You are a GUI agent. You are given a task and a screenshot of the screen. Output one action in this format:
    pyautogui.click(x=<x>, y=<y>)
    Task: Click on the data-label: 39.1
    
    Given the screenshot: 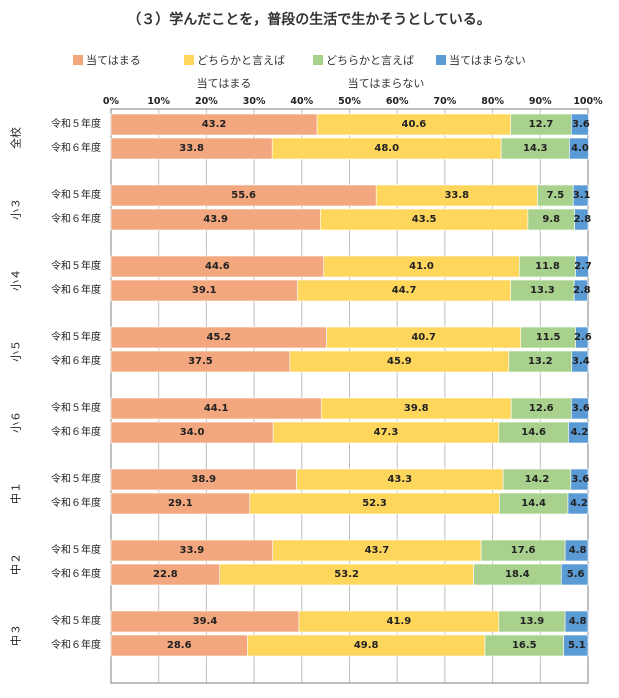 What is the action you would take?
    pyautogui.click(x=204, y=290)
    